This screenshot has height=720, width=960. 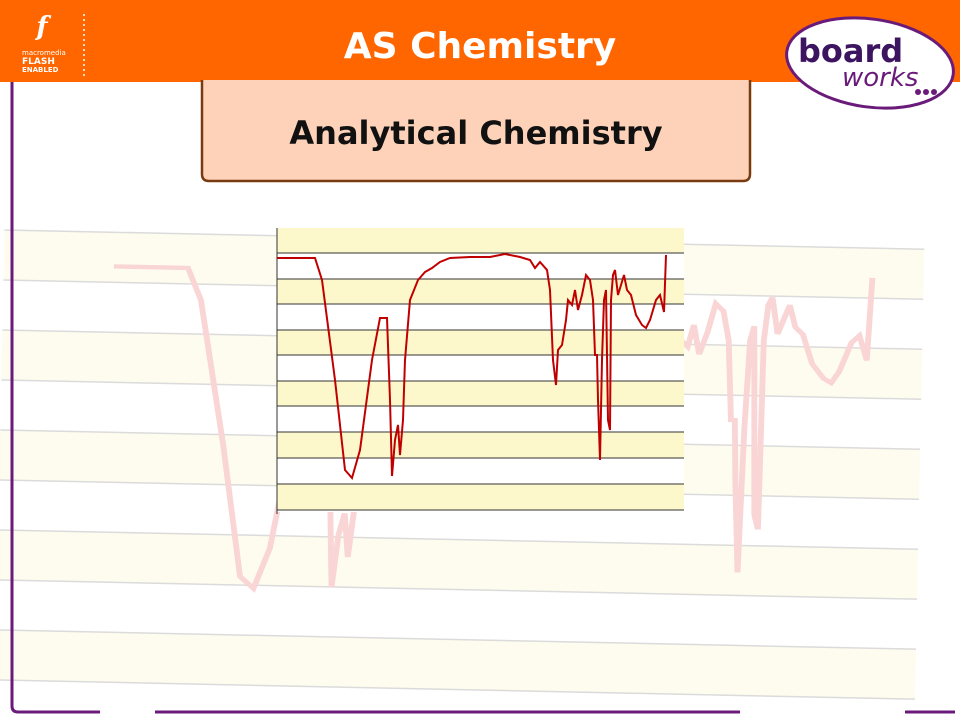 I want to click on header-title: AS Chemistry, so click(x=480, y=46).